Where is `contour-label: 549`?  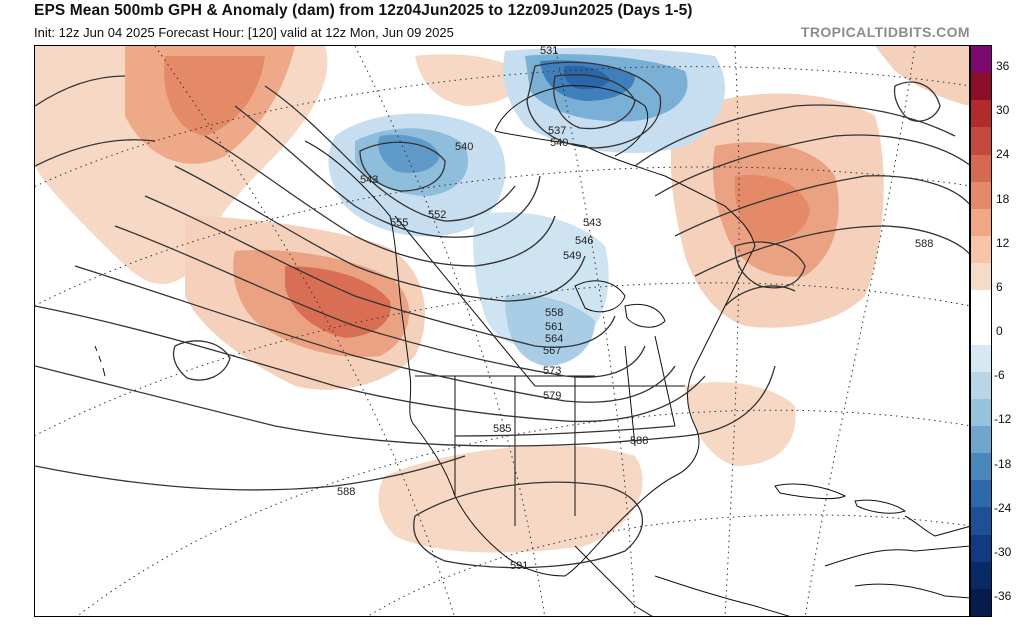 contour-label: 549 is located at coordinates (572, 256).